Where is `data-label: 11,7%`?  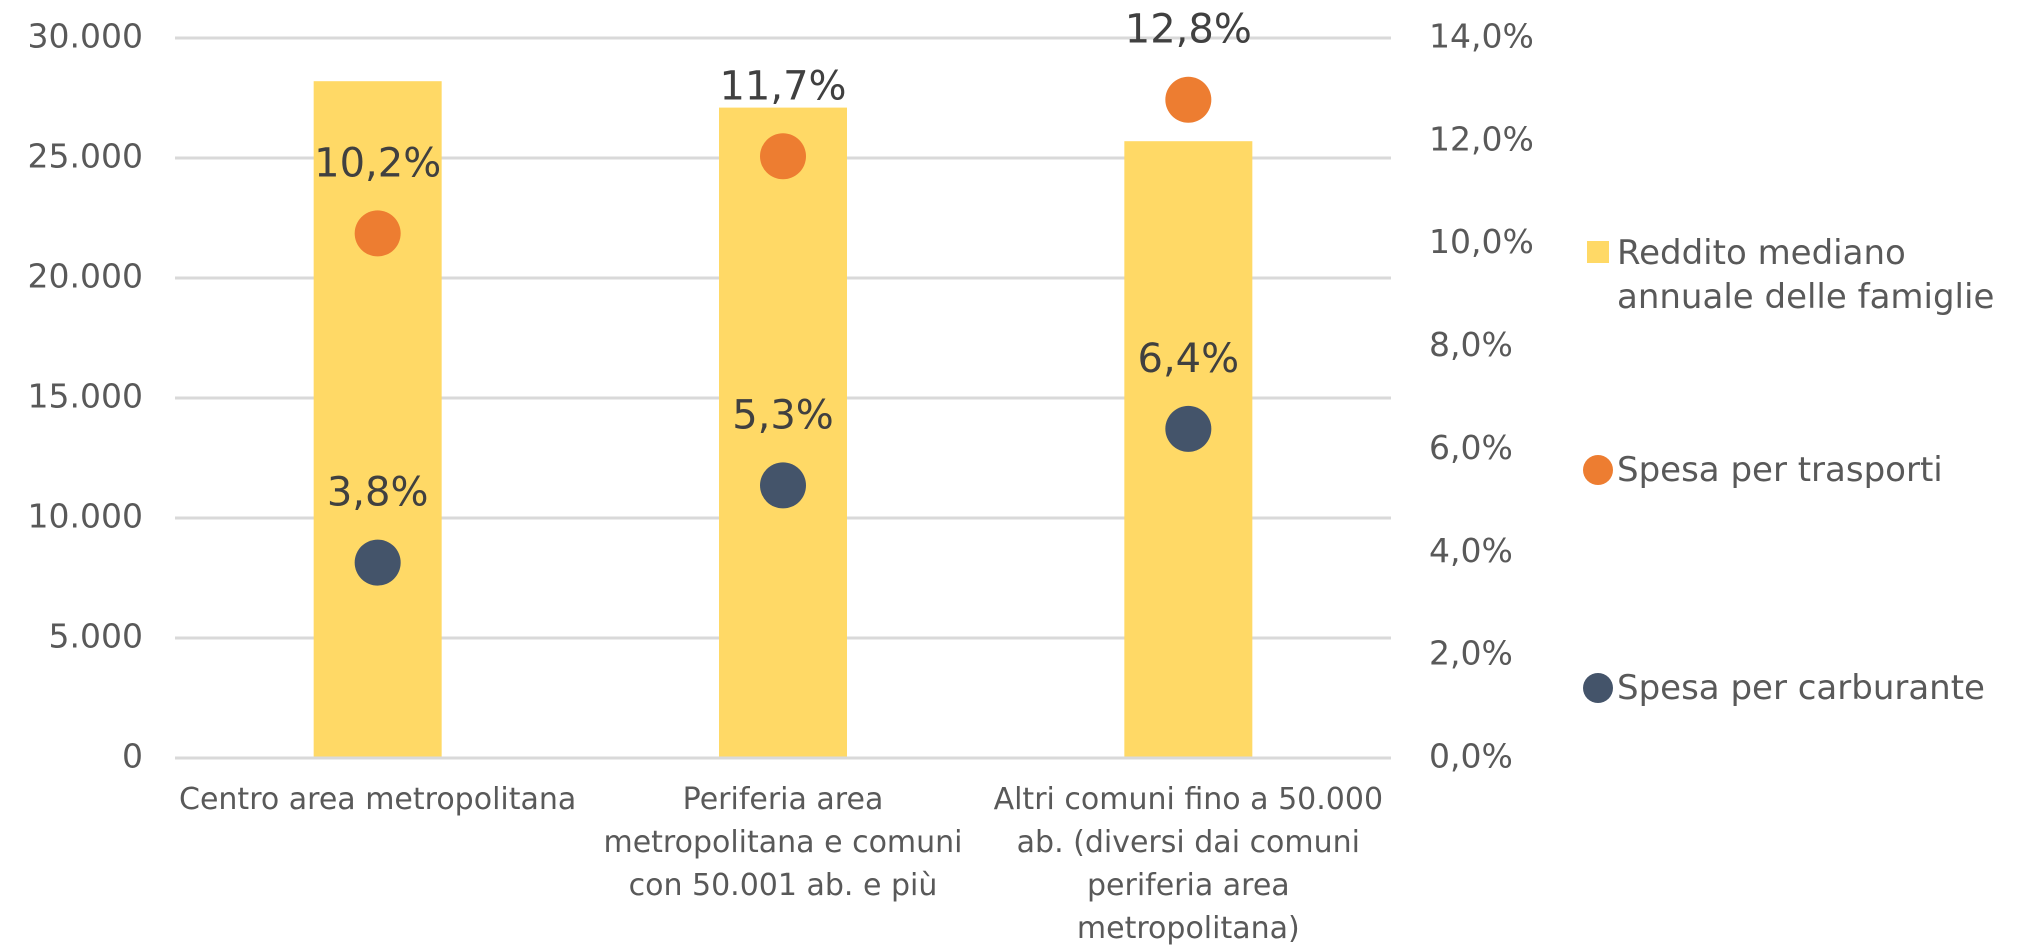 data-label: 11,7% is located at coordinates (782, 86).